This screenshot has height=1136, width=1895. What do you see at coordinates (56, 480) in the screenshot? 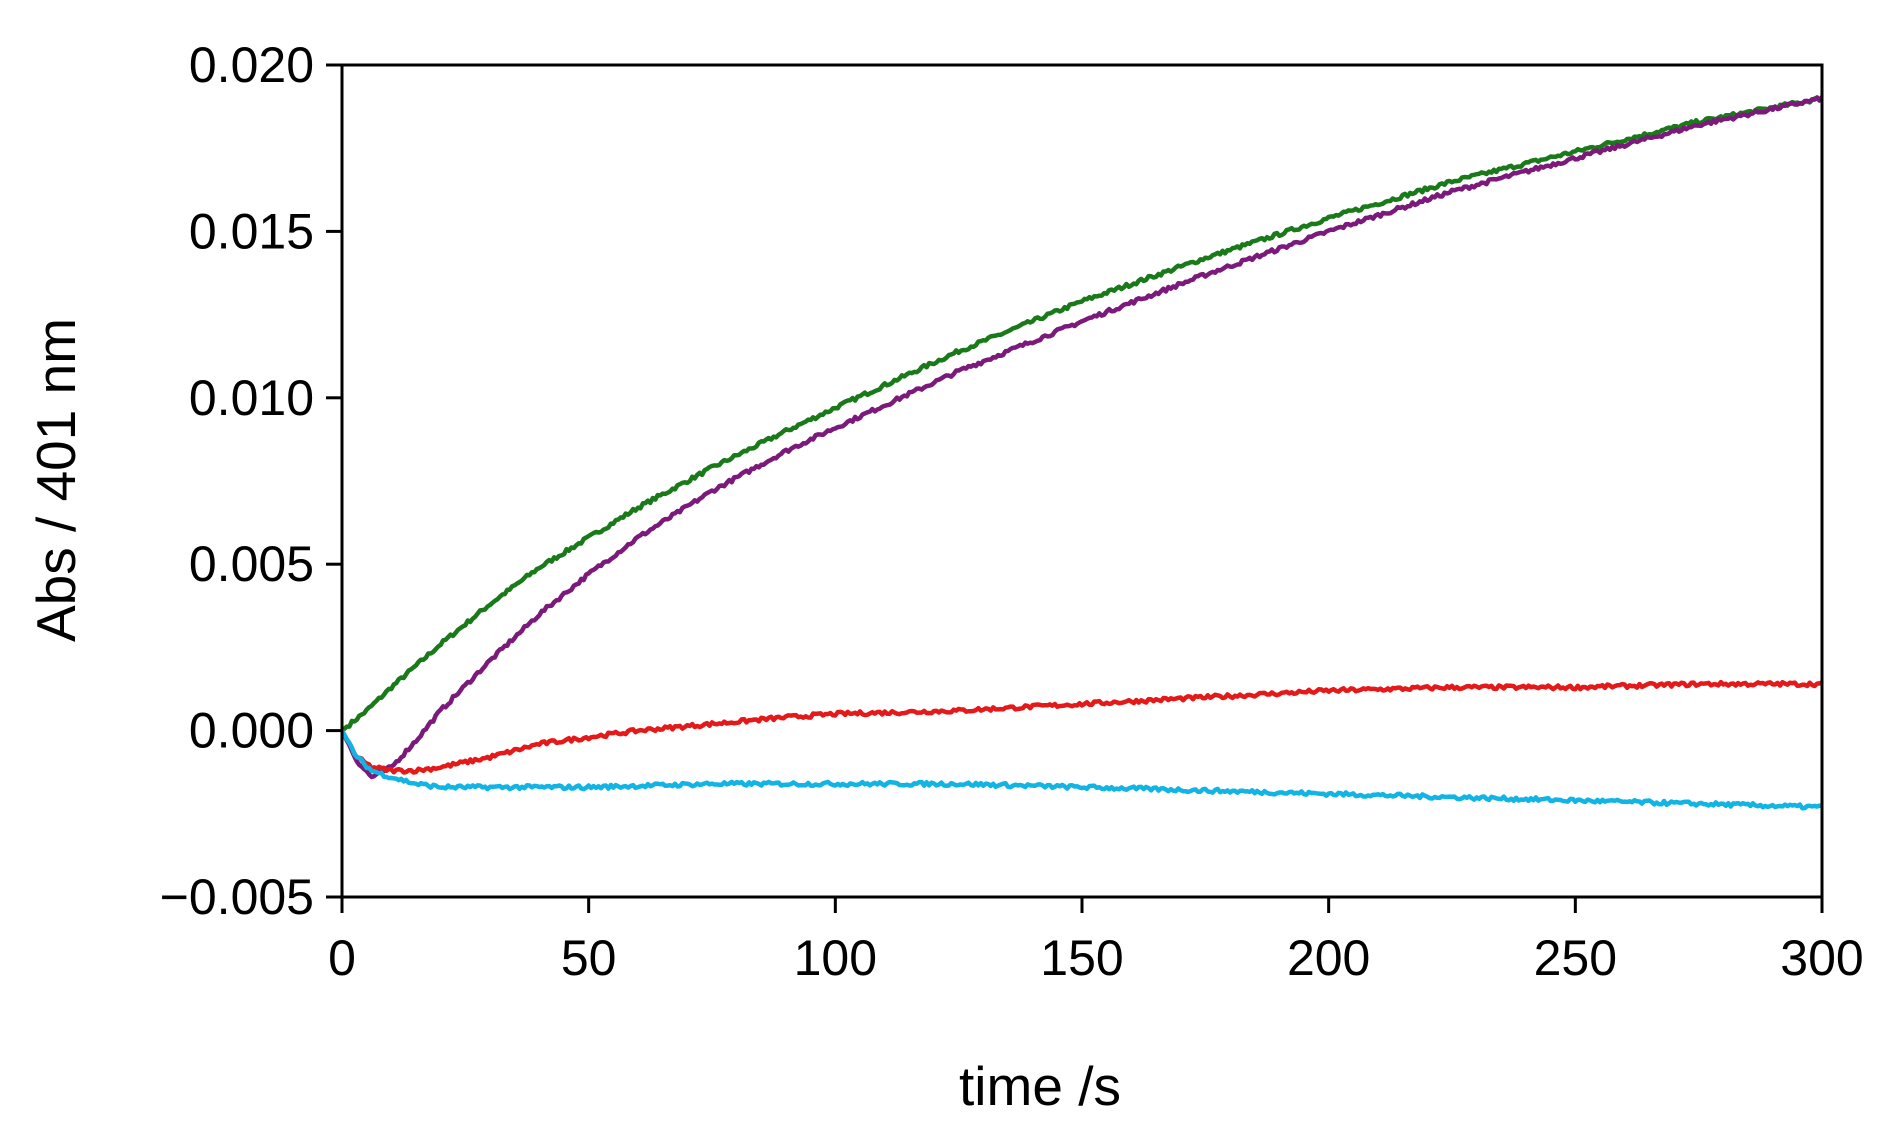
I see `y-axis-title: Abs / 401 nm` at bounding box center [56, 480].